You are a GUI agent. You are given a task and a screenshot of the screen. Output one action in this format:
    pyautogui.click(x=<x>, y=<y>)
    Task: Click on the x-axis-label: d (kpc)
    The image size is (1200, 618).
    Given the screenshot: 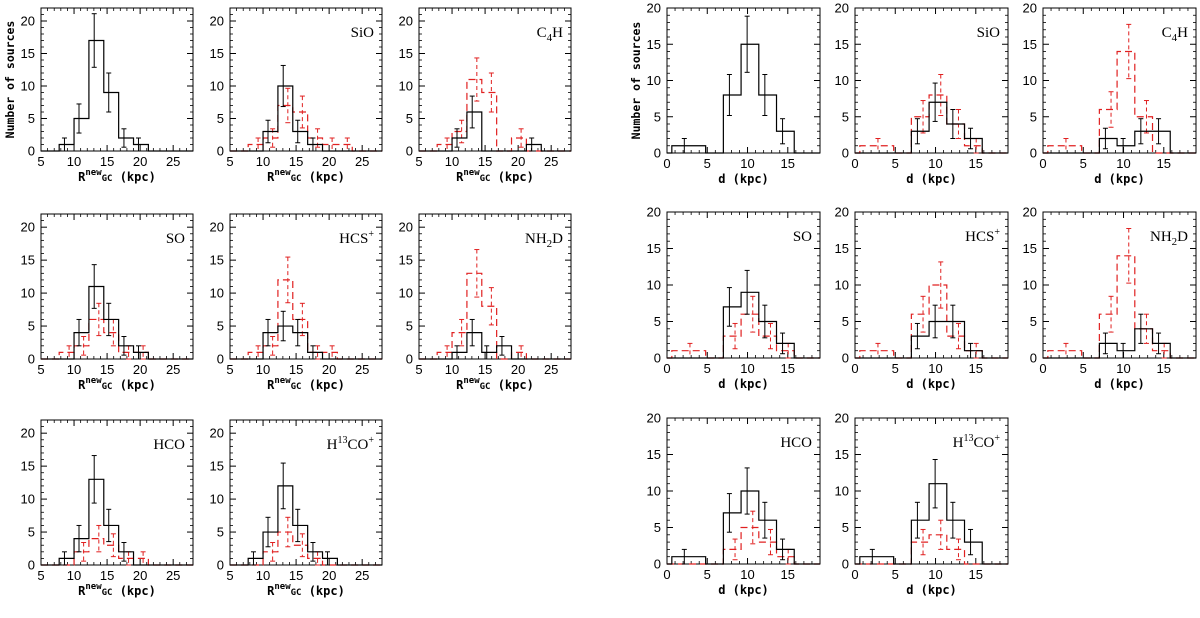 What is the action you would take?
    pyautogui.click(x=743, y=590)
    